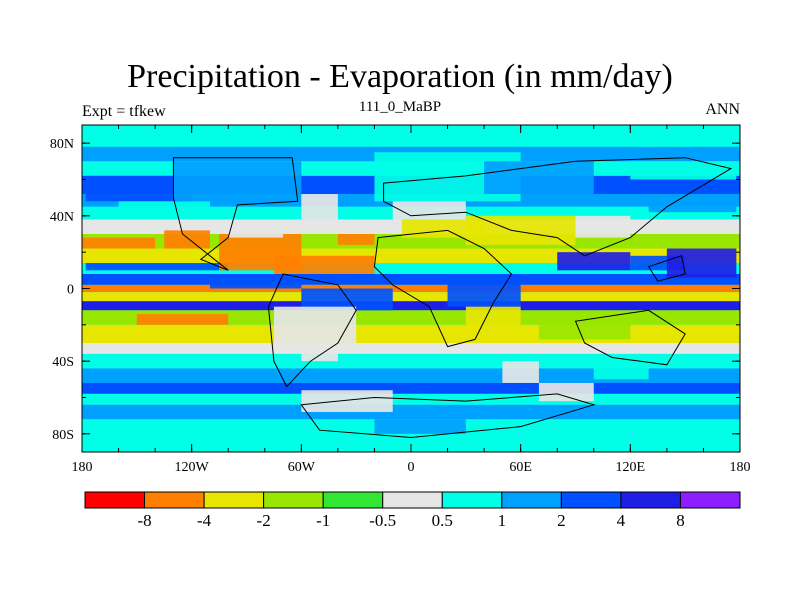 This screenshot has height=600, width=800. What do you see at coordinates (204, 520) in the screenshot?
I see `colorbar-label: -4` at bounding box center [204, 520].